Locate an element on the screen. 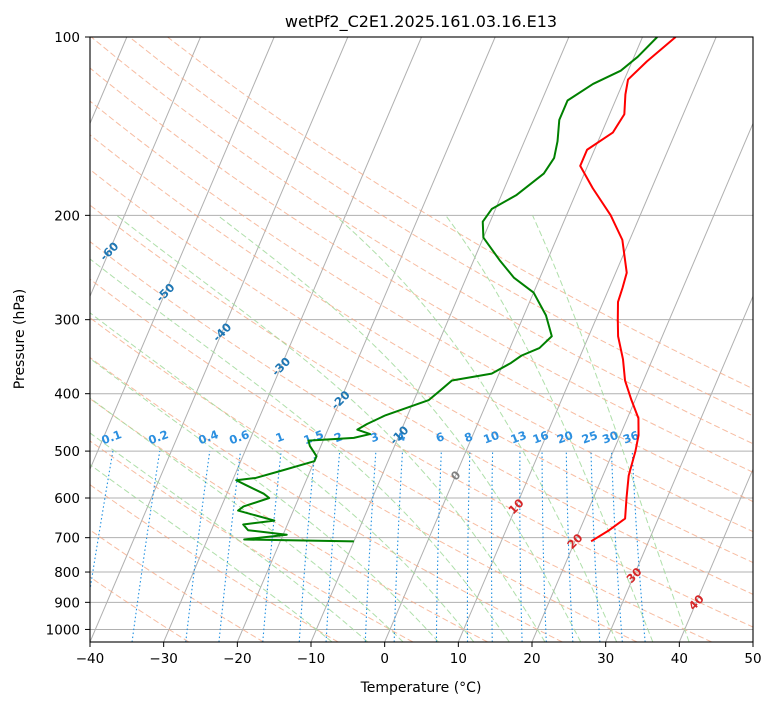 The width and height of the screenshot is (775, 708). mixing-ratio-label: 6 is located at coordinates (440, 437).